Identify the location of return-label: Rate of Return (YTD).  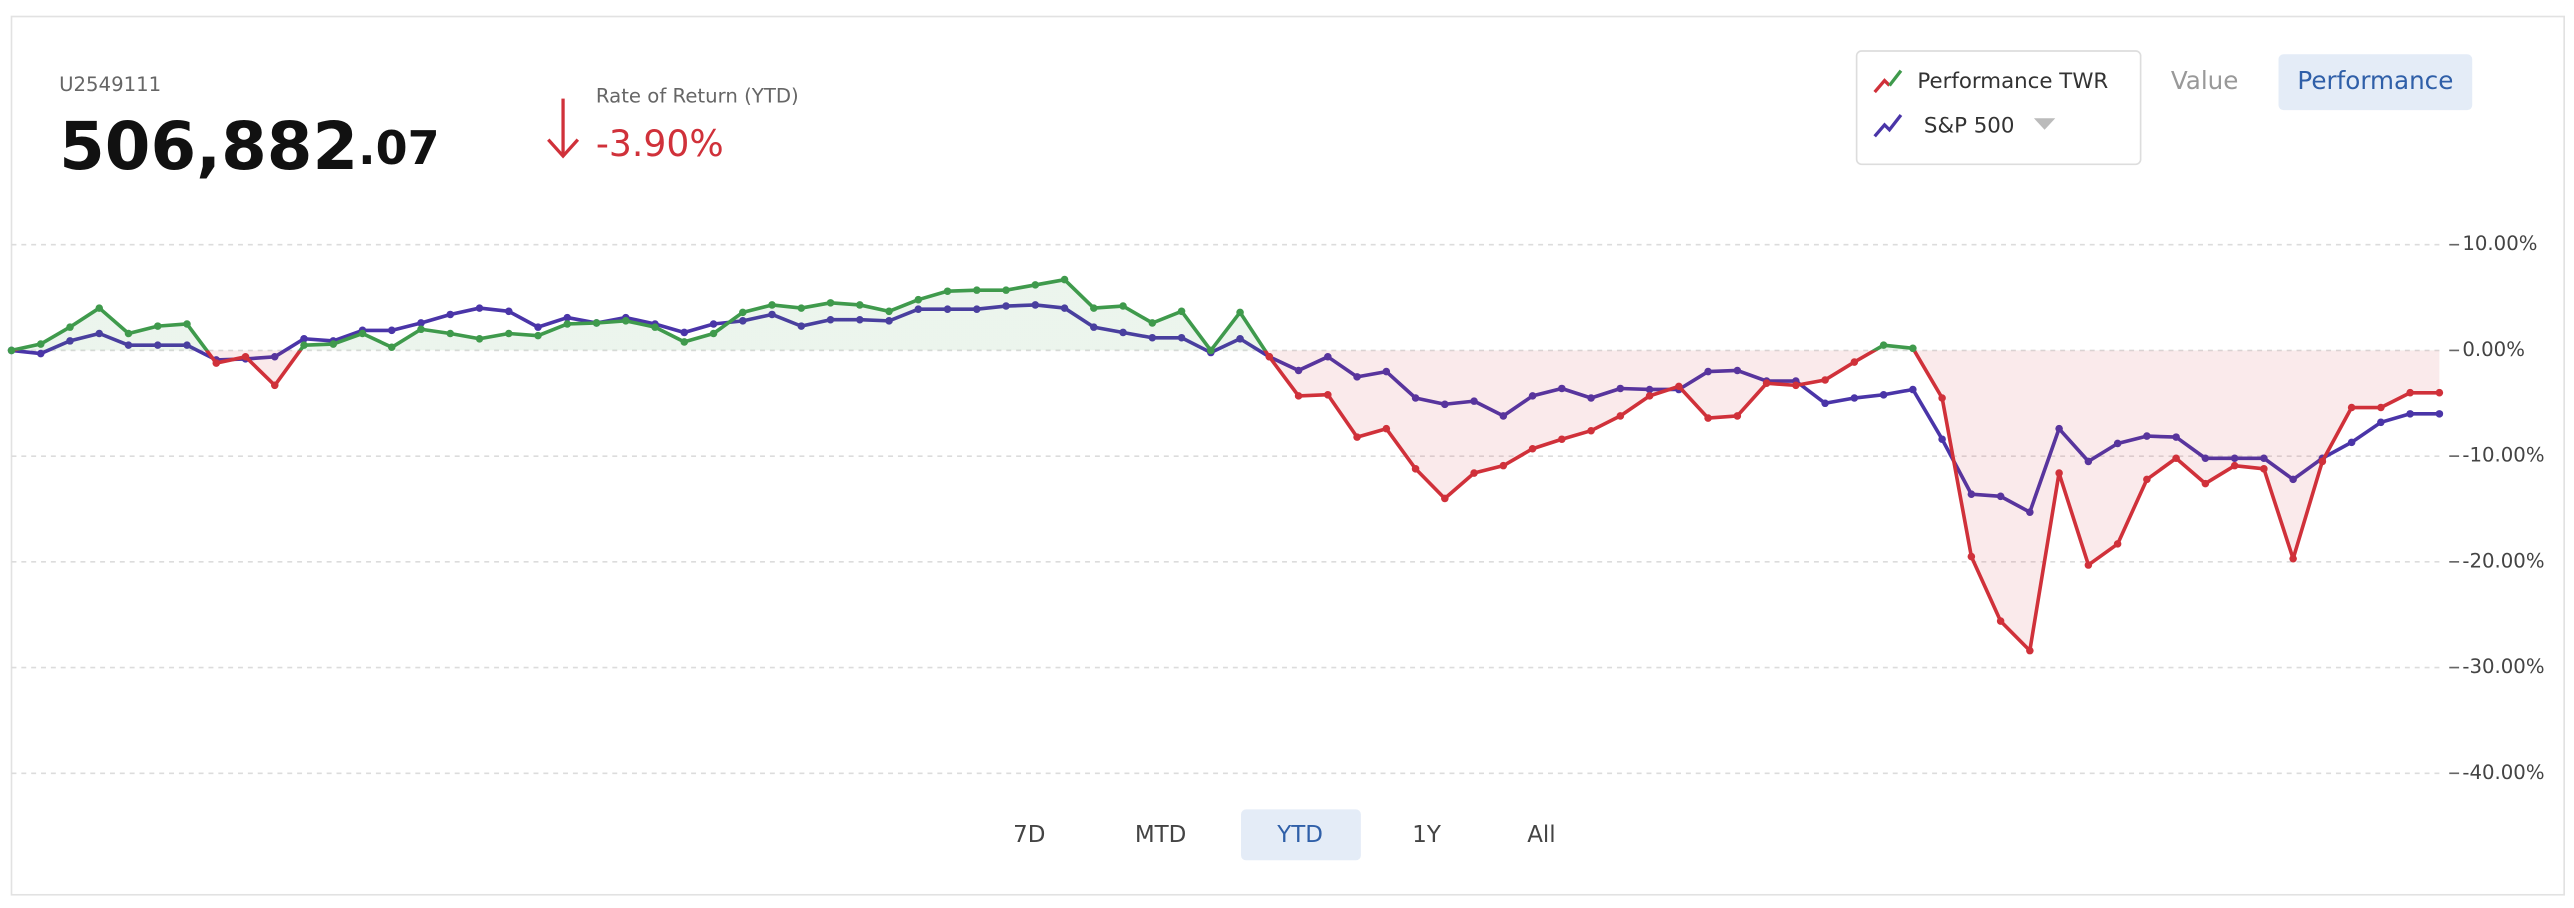
(697, 95).